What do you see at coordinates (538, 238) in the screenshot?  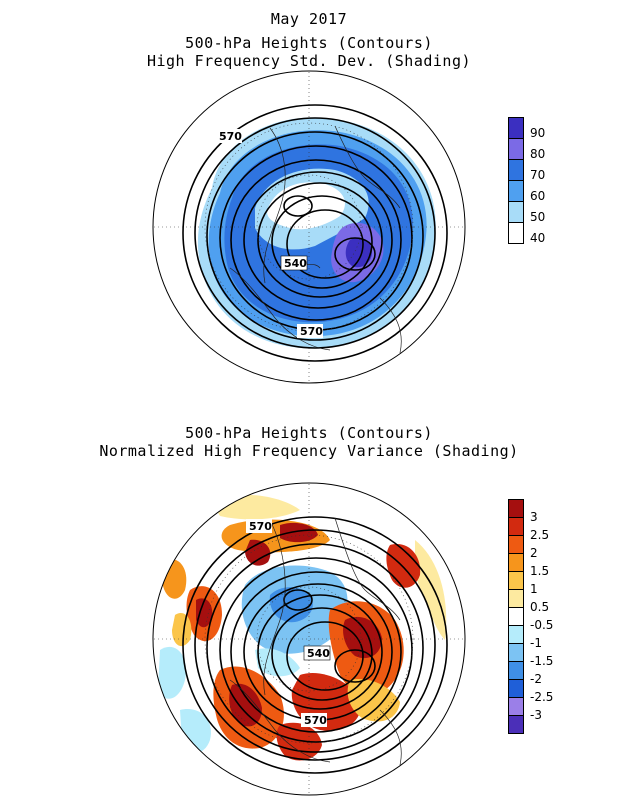 I see `top-colorbar-label: 40` at bounding box center [538, 238].